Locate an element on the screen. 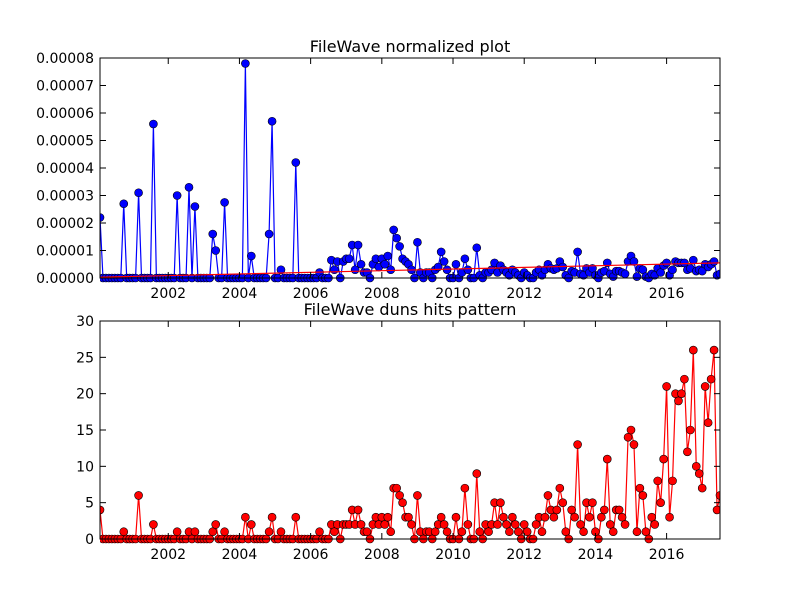  x-tick-label: 2014 is located at coordinates (596, 294).